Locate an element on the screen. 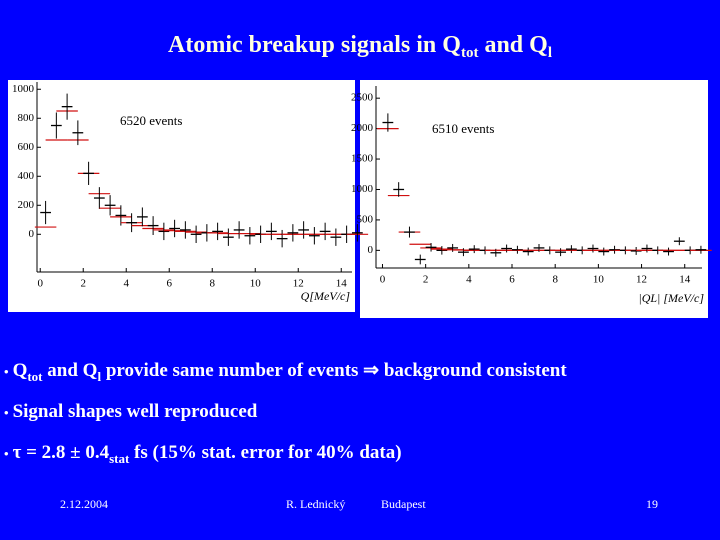  footer-date: 2.12.2004 is located at coordinates (84, 504).